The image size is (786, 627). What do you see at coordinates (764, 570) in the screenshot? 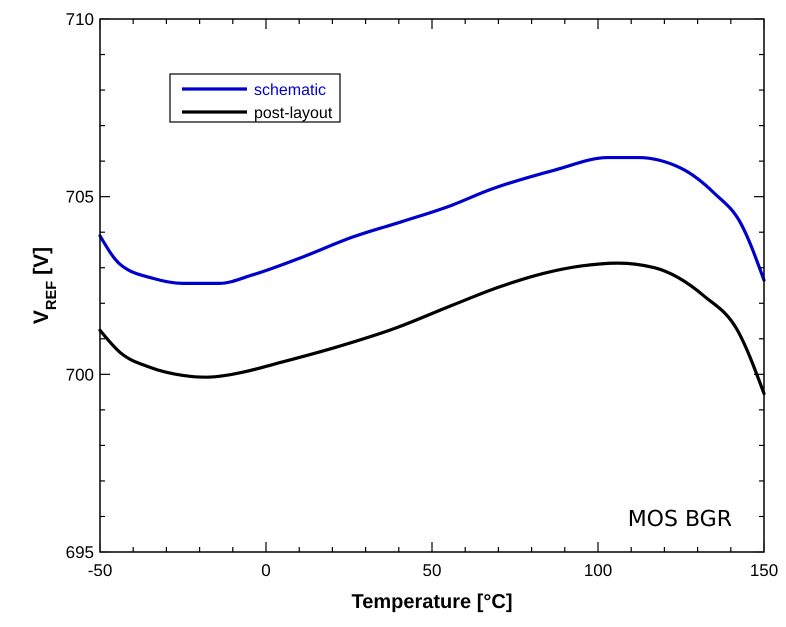
I see `x-tick-label: 150` at bounding box center [764, 570].